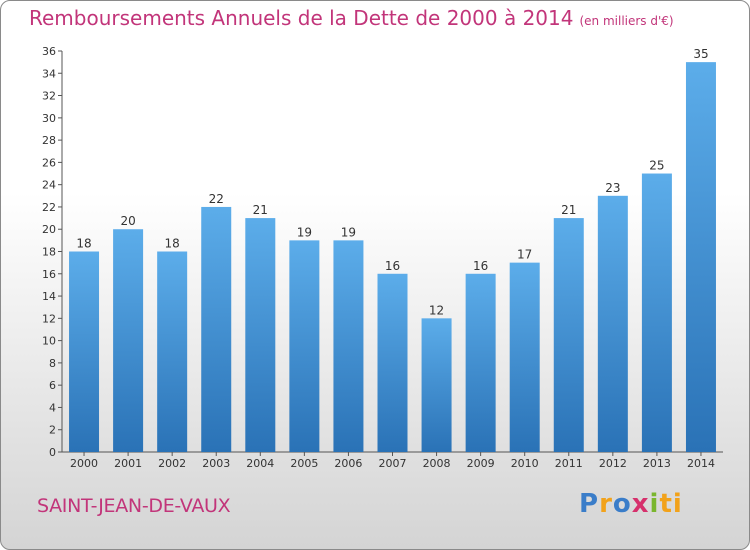 This screenshot has width=750, height=550. I want to click on value-label-2000: 18, so click(83, 244).